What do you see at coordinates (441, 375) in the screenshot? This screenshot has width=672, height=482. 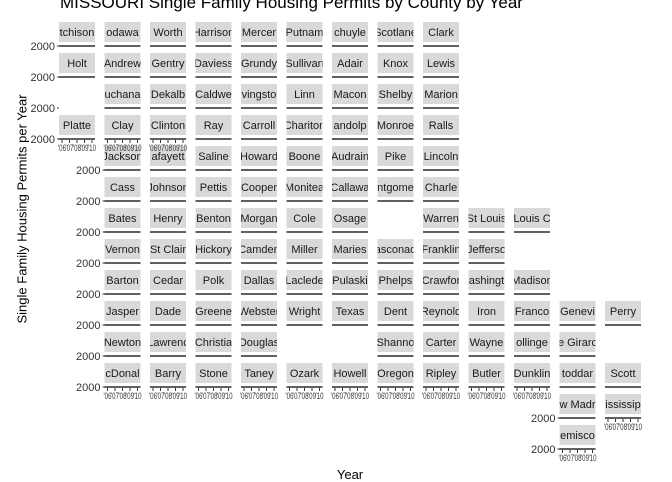 I see `facet-panel: Ripley` at bounding box center [441, 375].